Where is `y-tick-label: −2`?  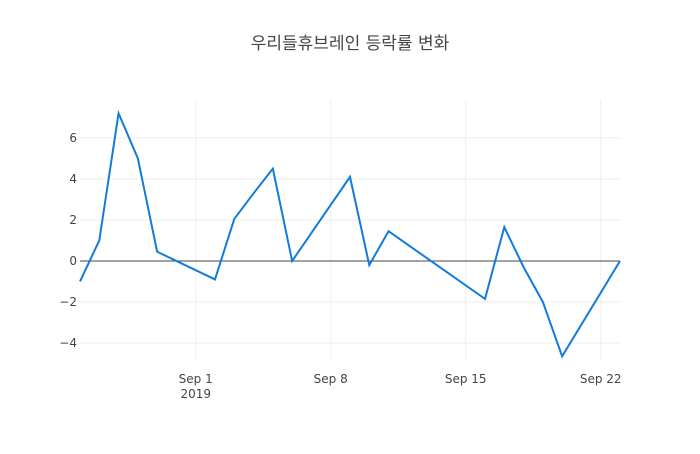
y-tick-label: −2 is located at coordinates (68, 302).